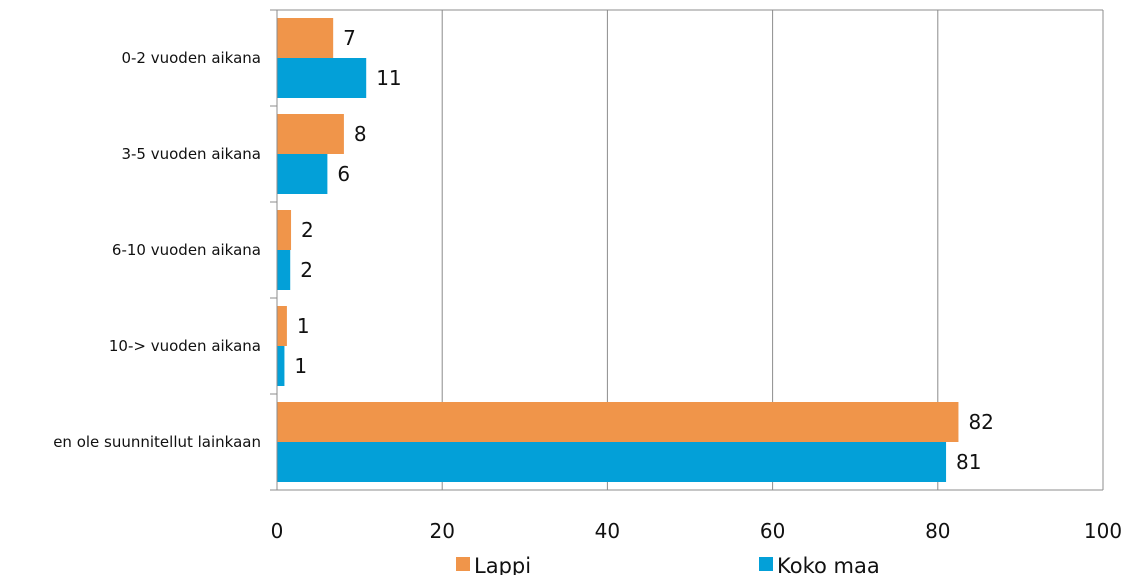 This screenshot has height=575, width=1134. What do you see at coordinates (191, 58) in the screenshot?
I see `category-label: 0-2 vuoden aikana` at bounding box center [191, 58].